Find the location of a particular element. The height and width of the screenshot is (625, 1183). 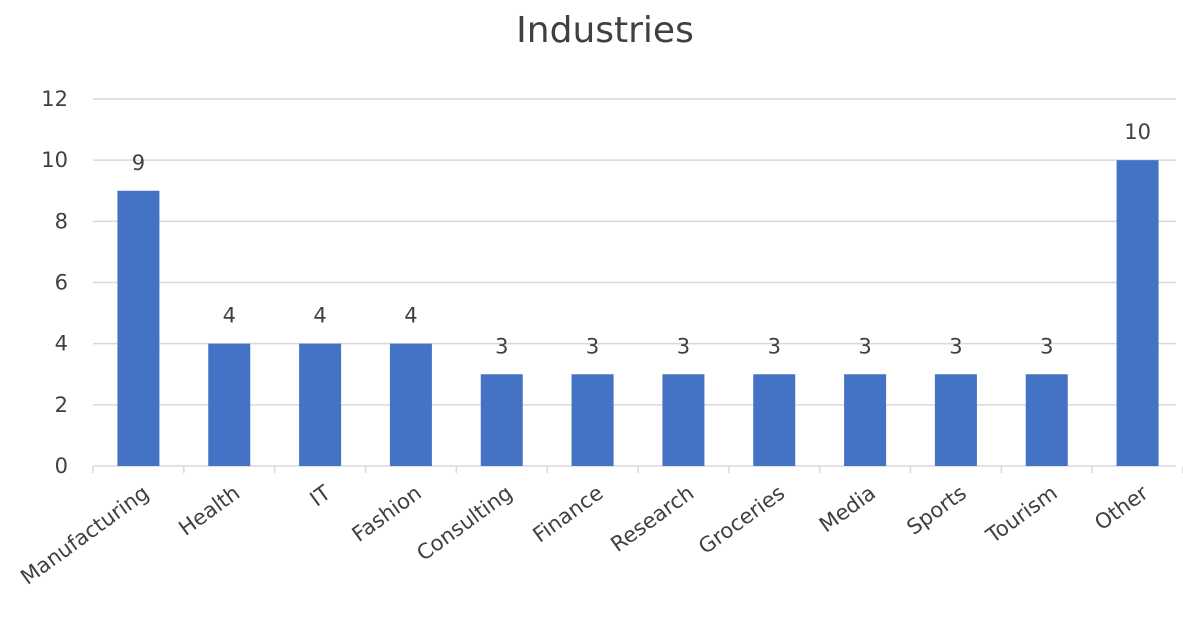

bar-tourism is located at coordinates (1046, 420).